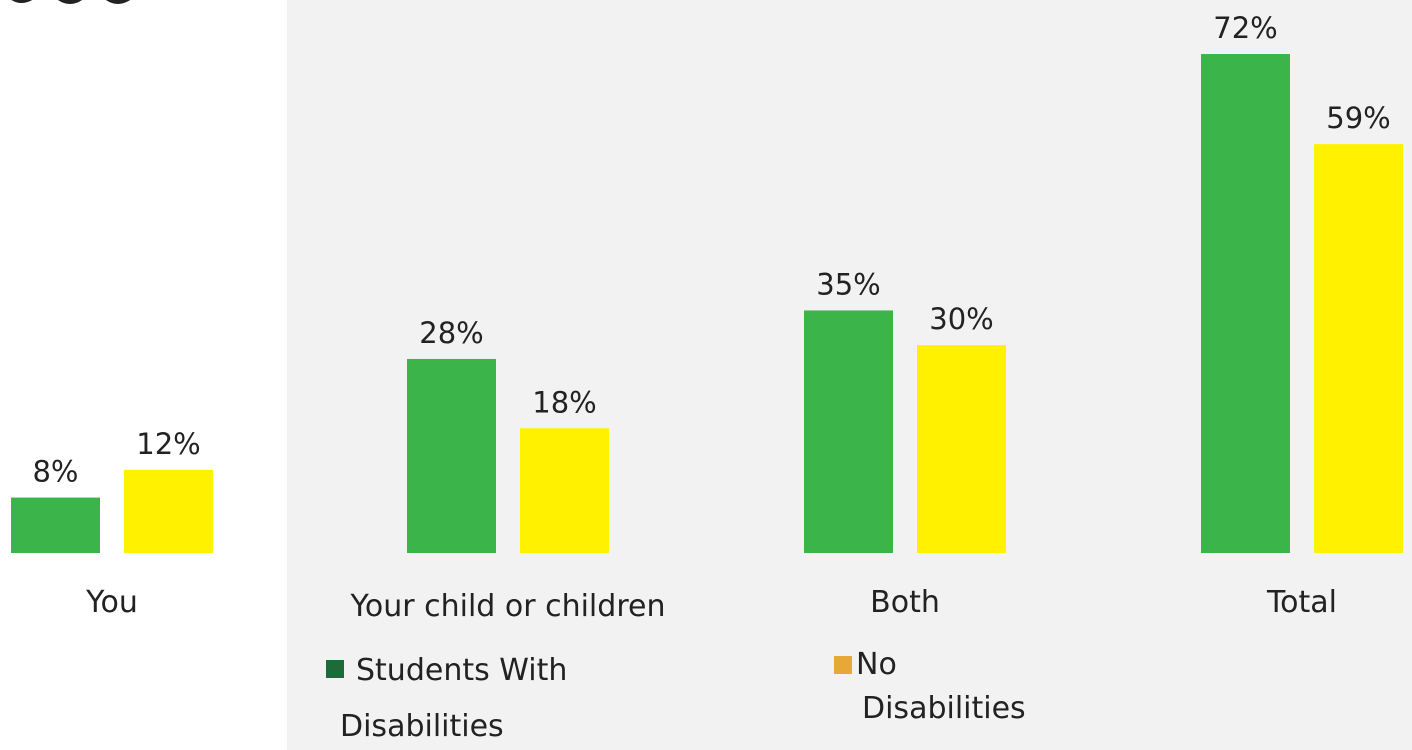 The width and height of the screenshot is (1412, 750). I want to click on data-label-2-1: 12%, so click(168, 444).